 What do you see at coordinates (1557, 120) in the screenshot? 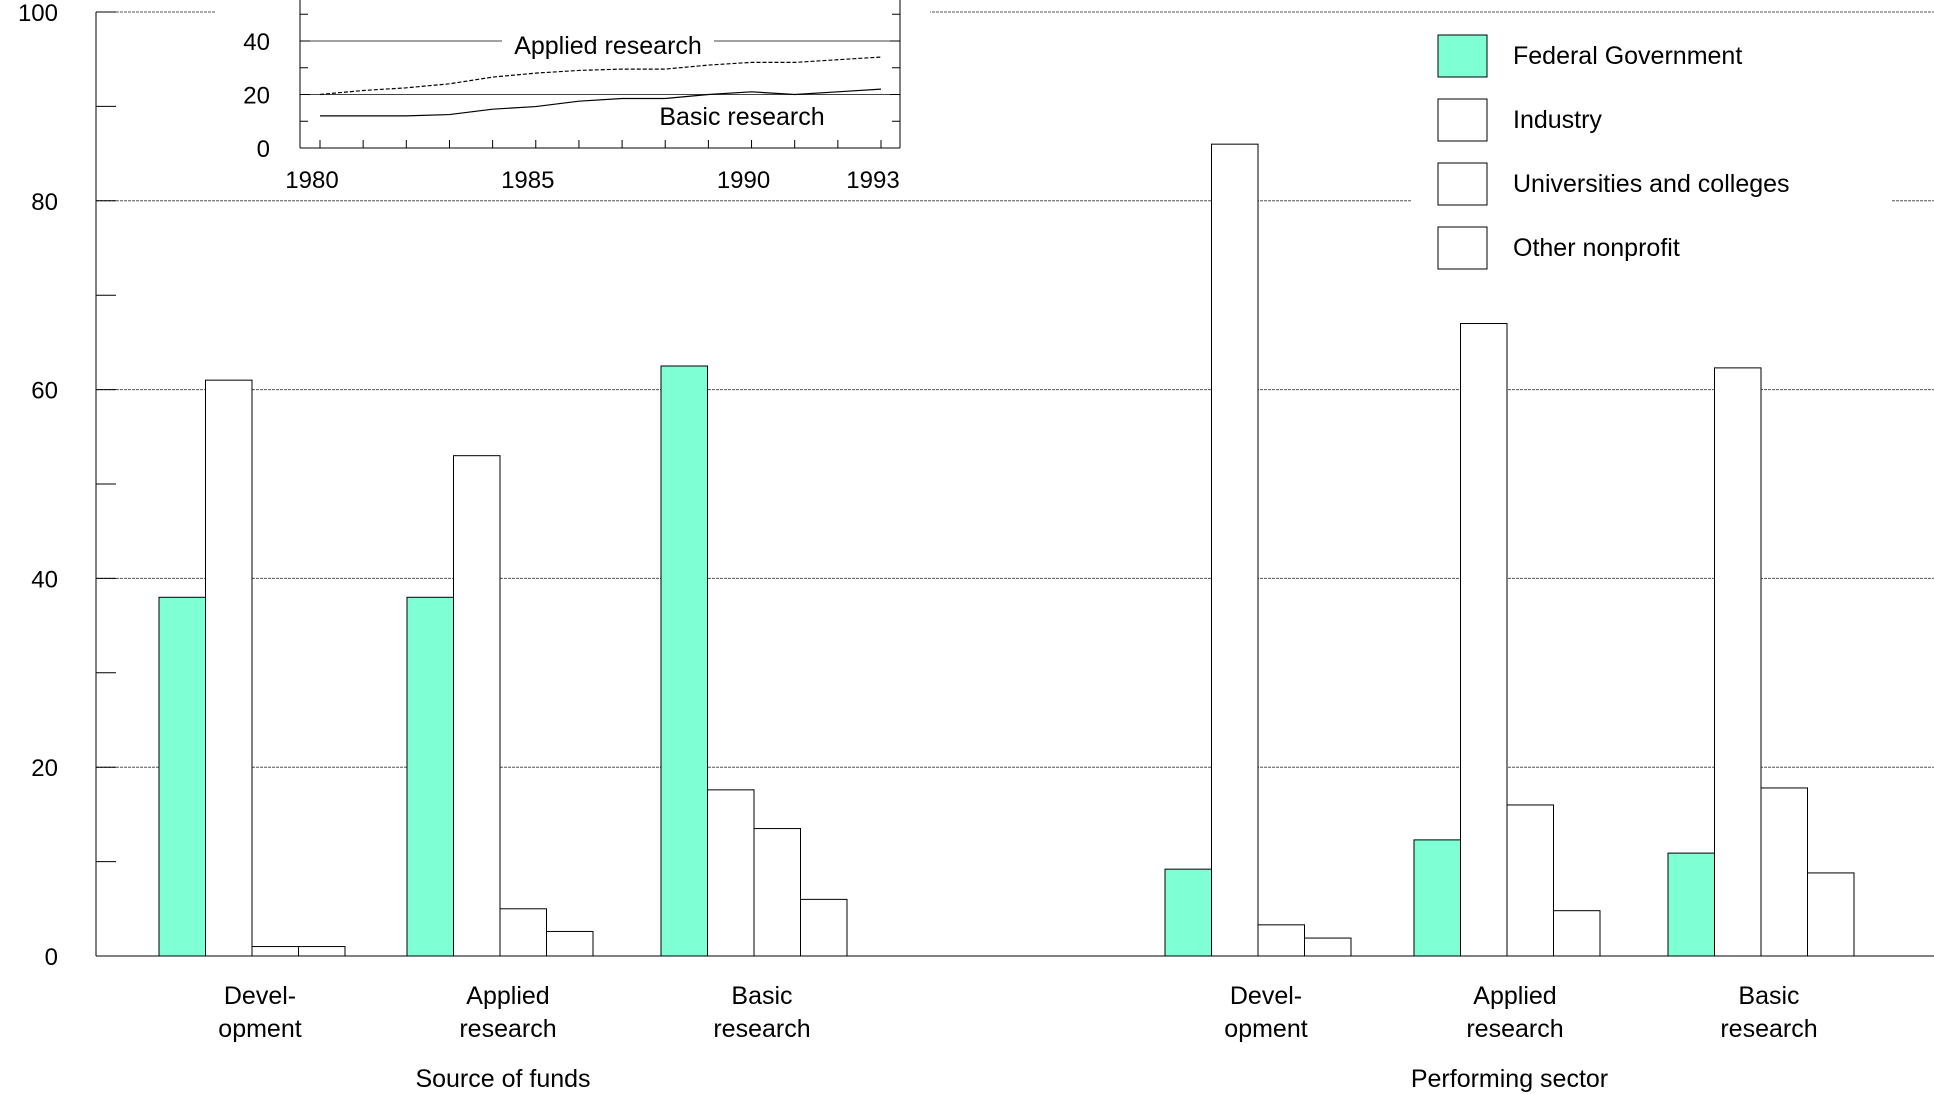
I see `legend-label: Industry` at bounding box center [1557, 120].